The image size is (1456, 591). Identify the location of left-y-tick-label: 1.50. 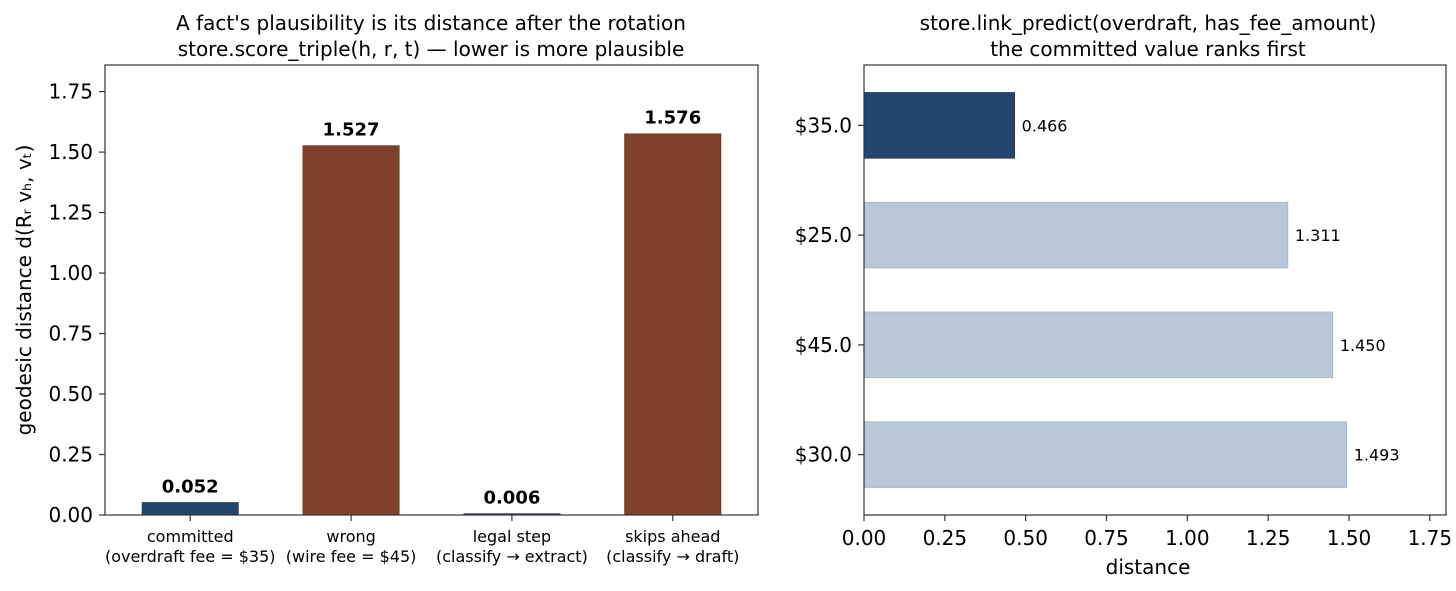
(70, 152).